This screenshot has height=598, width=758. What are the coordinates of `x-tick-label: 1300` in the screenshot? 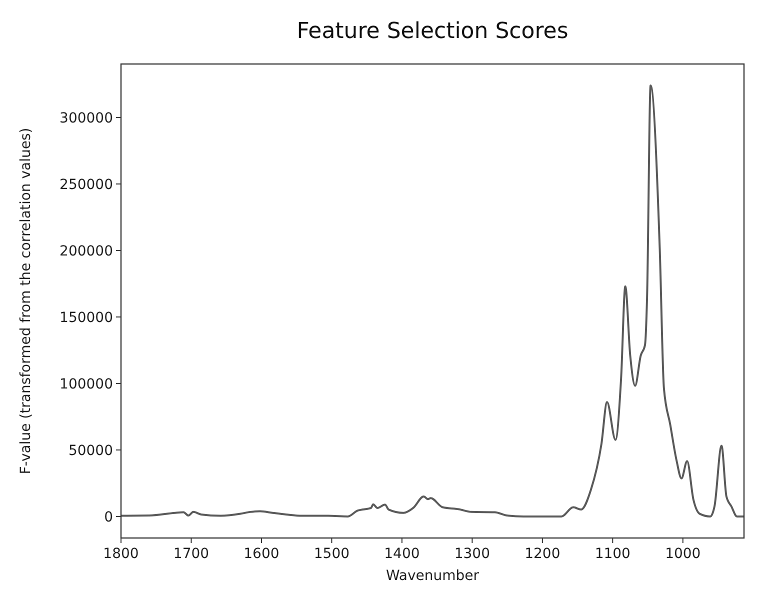 It's located at (472, 554).